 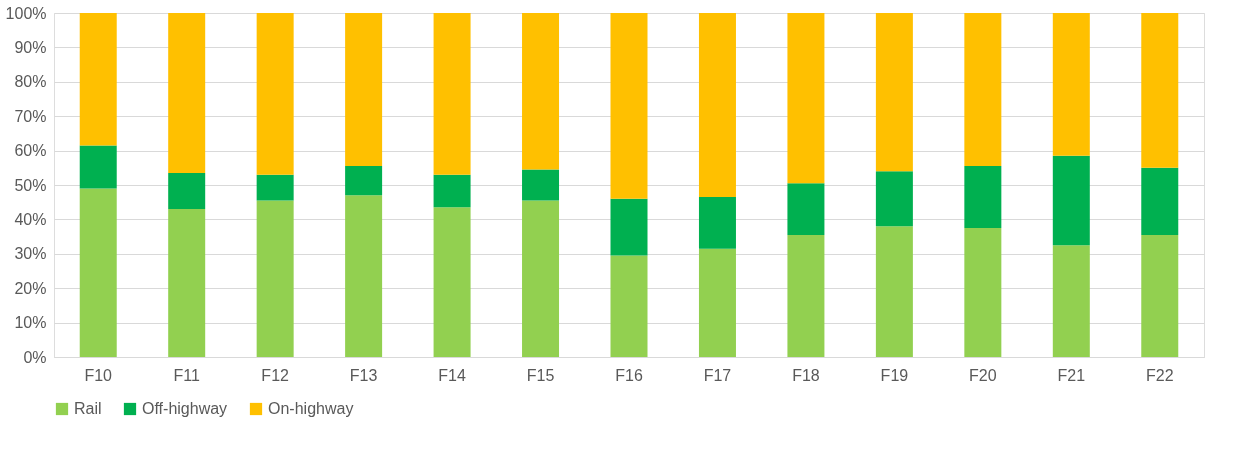 I want to click on y-tick-label: 10%, so click(x=30, y=323).